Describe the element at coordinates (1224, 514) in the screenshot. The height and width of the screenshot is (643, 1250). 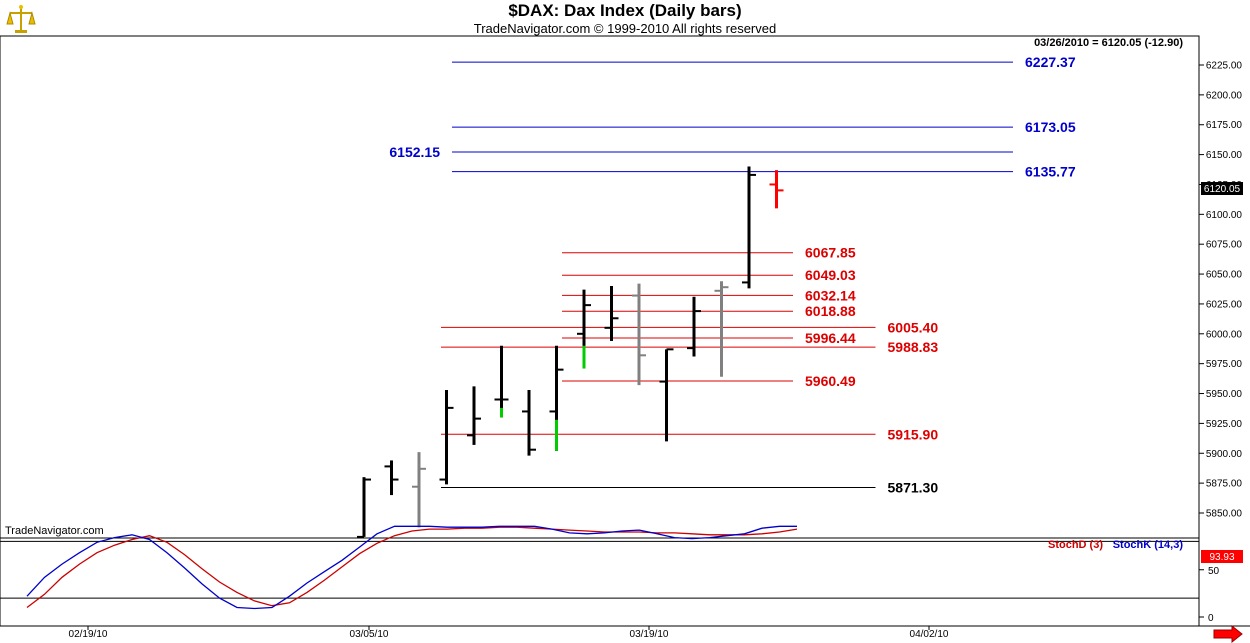
I see `y-tick-label: 5850.00` at that location.